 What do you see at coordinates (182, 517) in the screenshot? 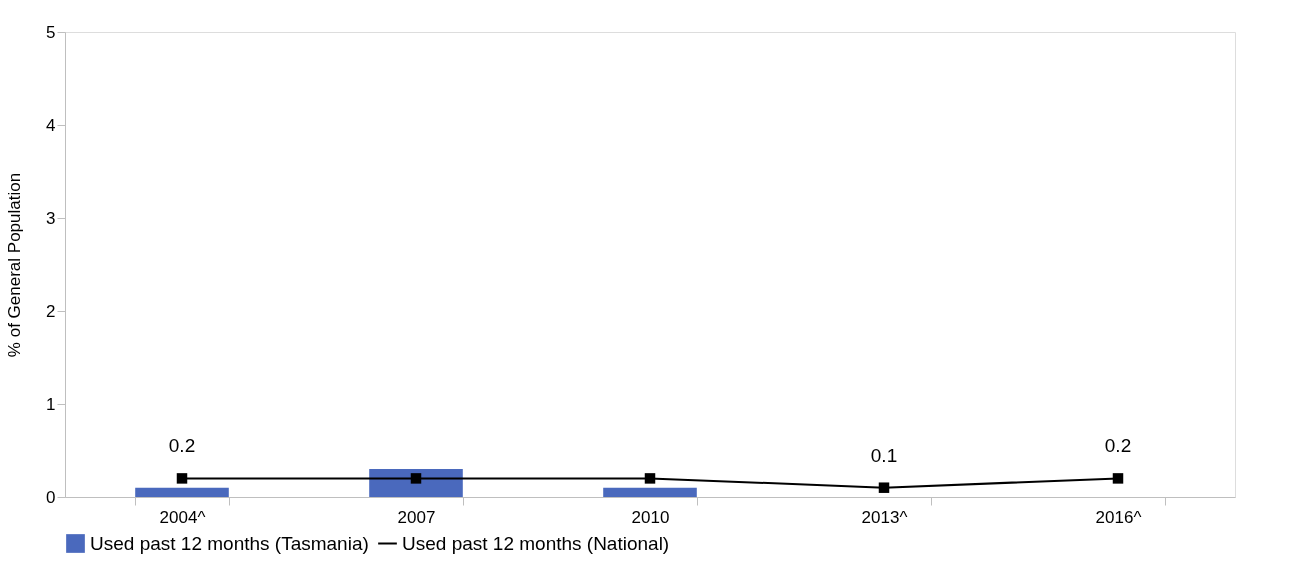
I see `x-tick-label: 2004^` at bounding box center [182, 517].